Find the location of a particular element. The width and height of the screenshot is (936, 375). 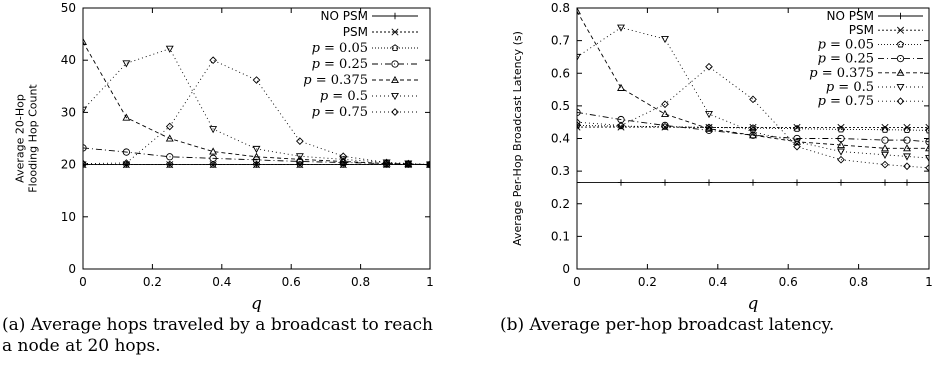

y-tick-label: 0.6 is located at coordinates (560, 73).